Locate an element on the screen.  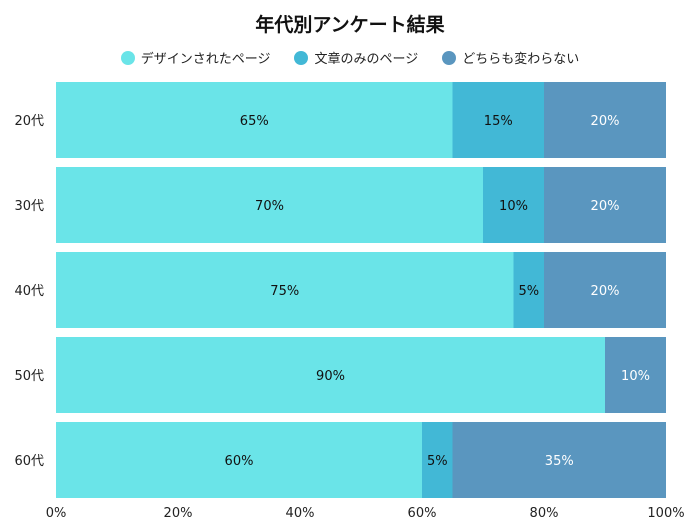
x-tick-label: 20% is located at coordinates (178, 513).